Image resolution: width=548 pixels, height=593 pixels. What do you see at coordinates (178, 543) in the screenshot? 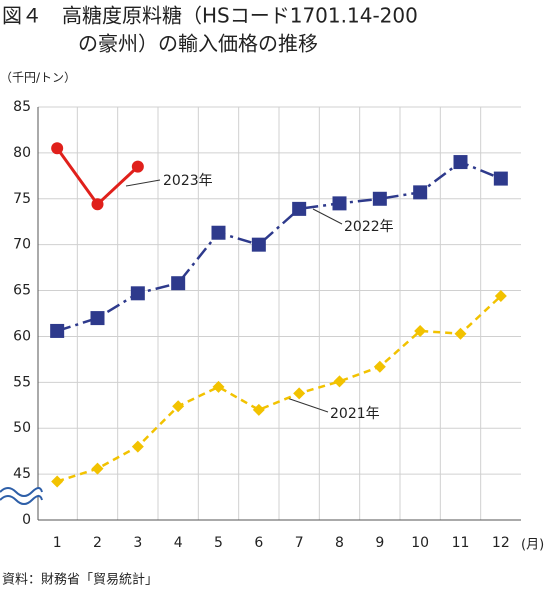
I see `x-tick-label: 4` at bounding box center [178, 543].